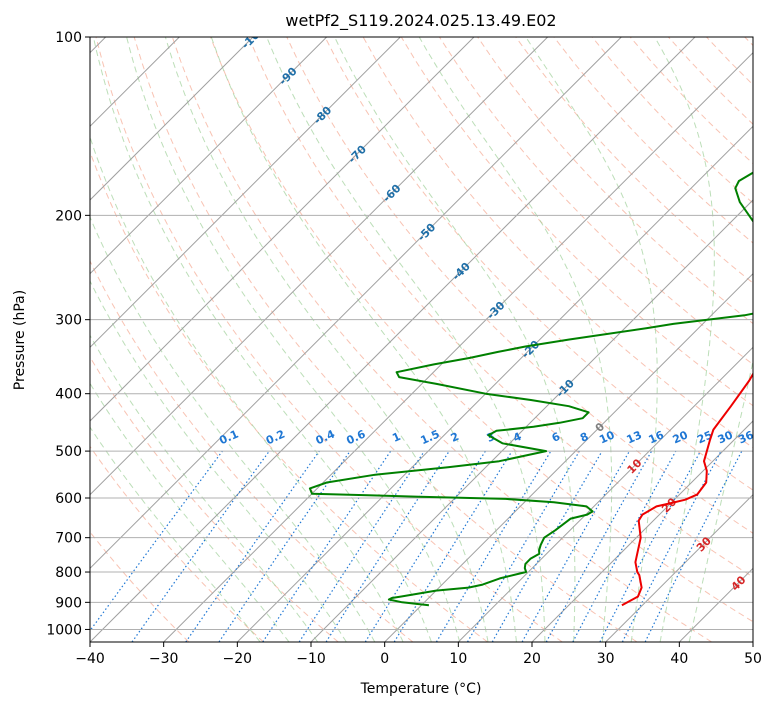 The width and height of the screenshot is (775, 708). I want to click on mixing-ratio-label: 13, so click(634, 437).